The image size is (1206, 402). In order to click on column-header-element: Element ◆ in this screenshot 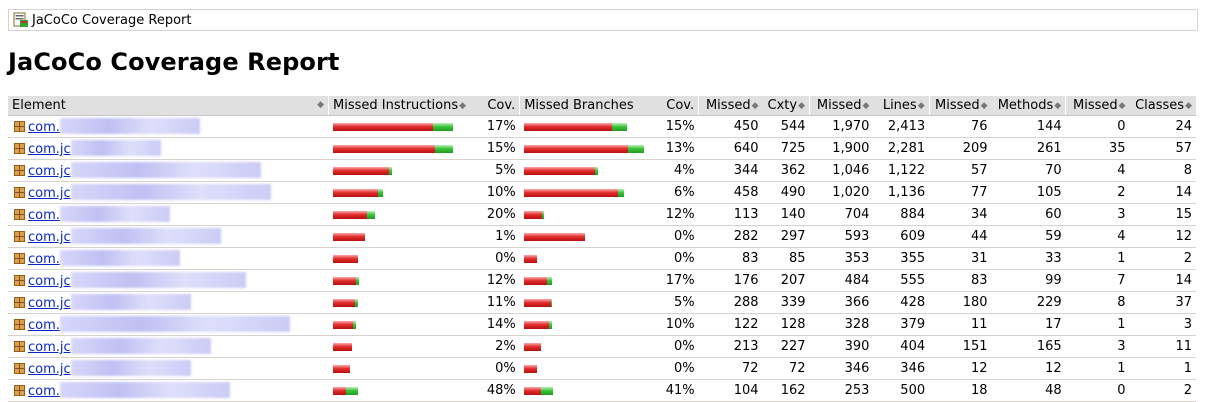, I will do `click(168, 106)`.